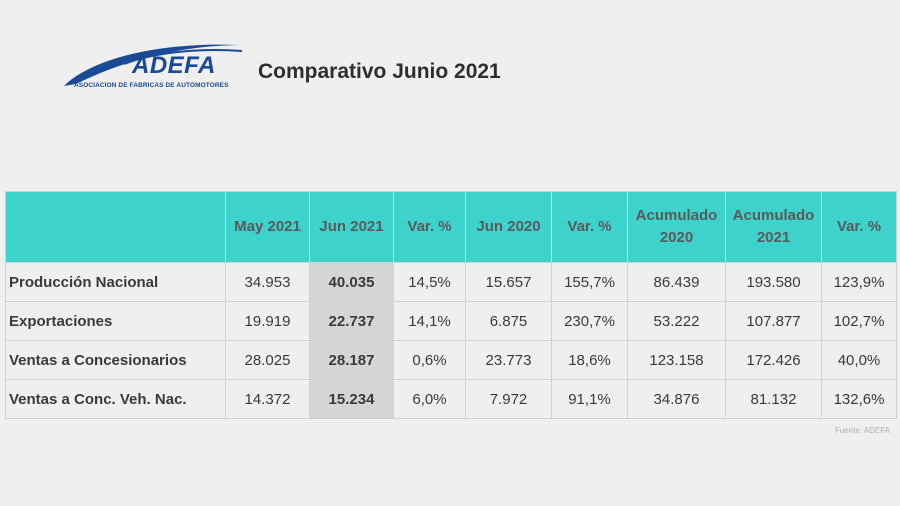 This screenshot has width=900, height=506. I want to click on cell-var-month: 14,1%, so click(429, 321).